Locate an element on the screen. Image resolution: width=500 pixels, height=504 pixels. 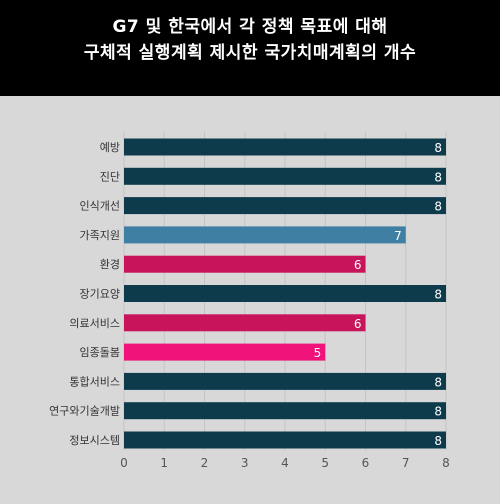
category-label: 인식개선 is located at coordinates (100, 206).